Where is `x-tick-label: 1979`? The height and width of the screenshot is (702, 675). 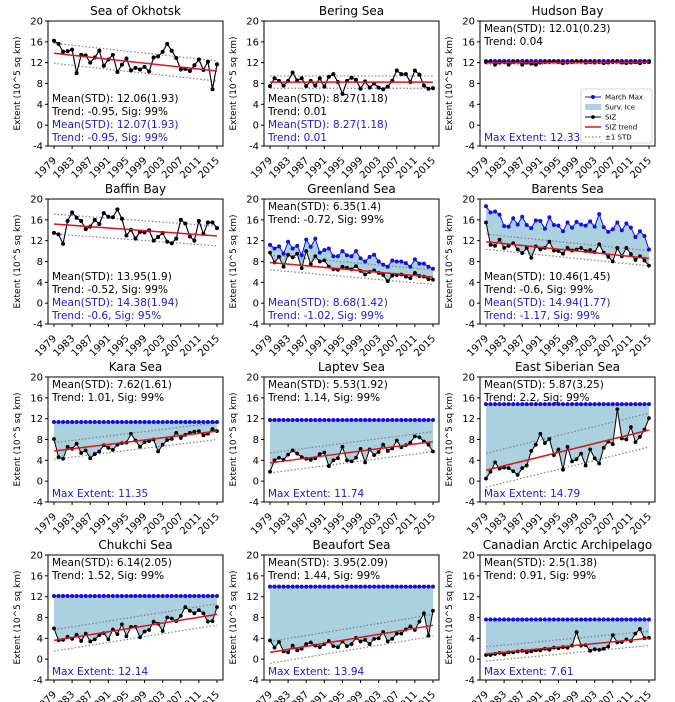 x-tick-label: 1979 is located at coordinates (46, 695).